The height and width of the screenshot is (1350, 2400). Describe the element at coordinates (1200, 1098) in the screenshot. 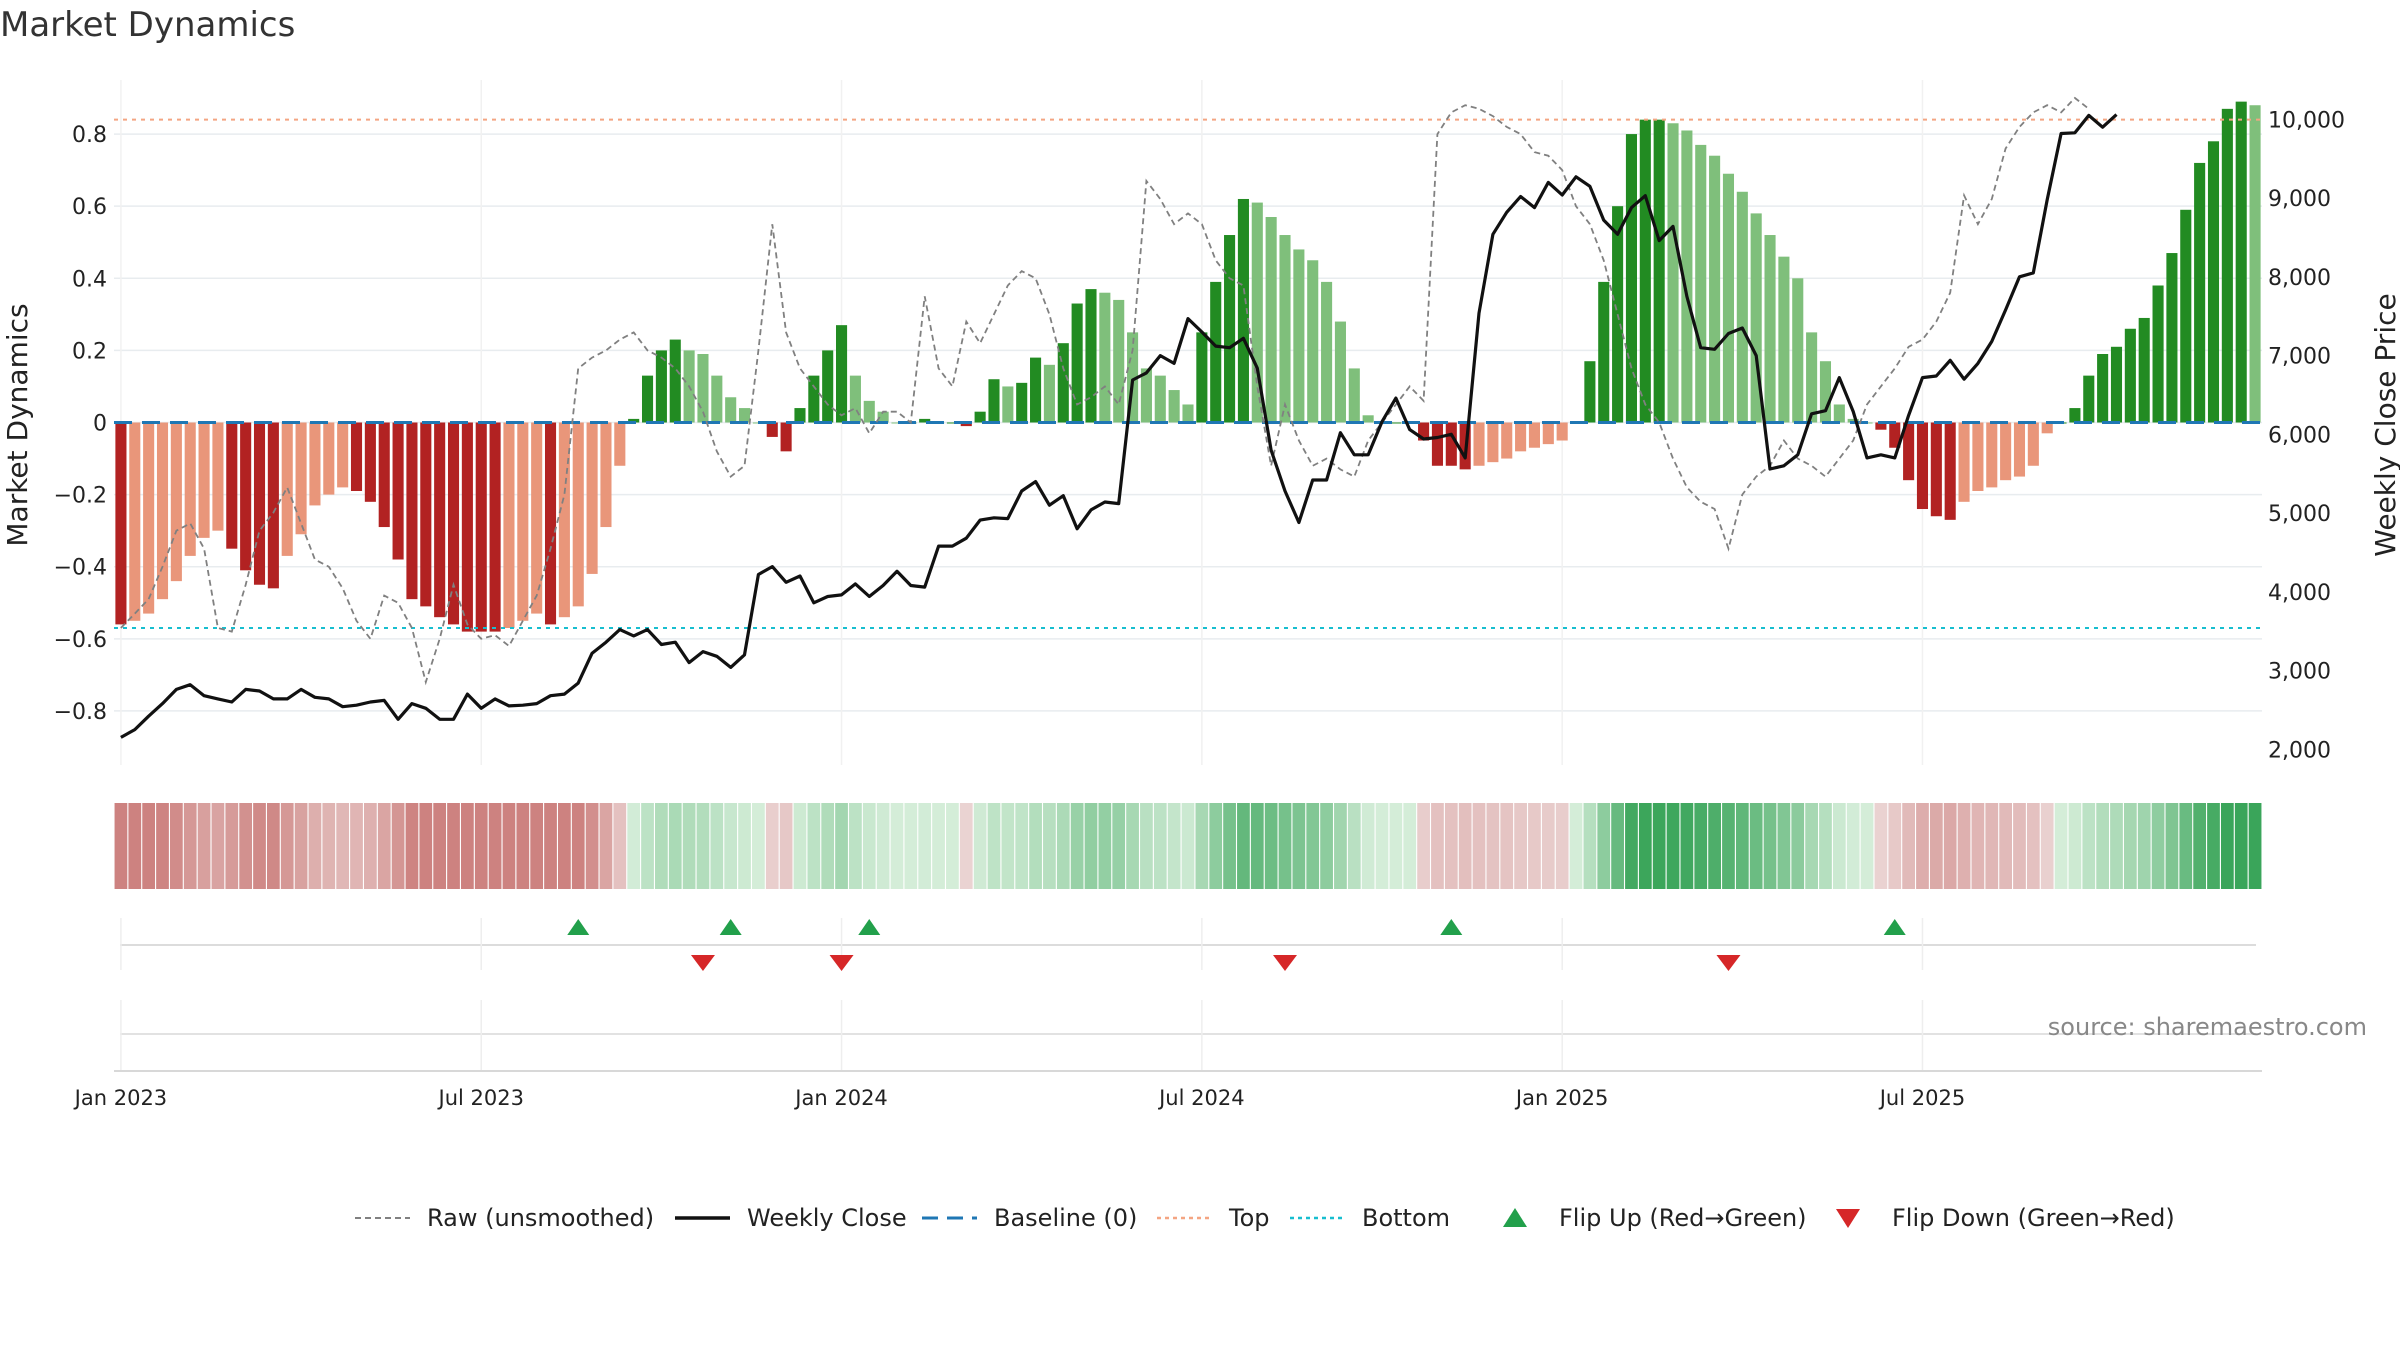

I see `x-tick-label: Jul 2024` at that location.